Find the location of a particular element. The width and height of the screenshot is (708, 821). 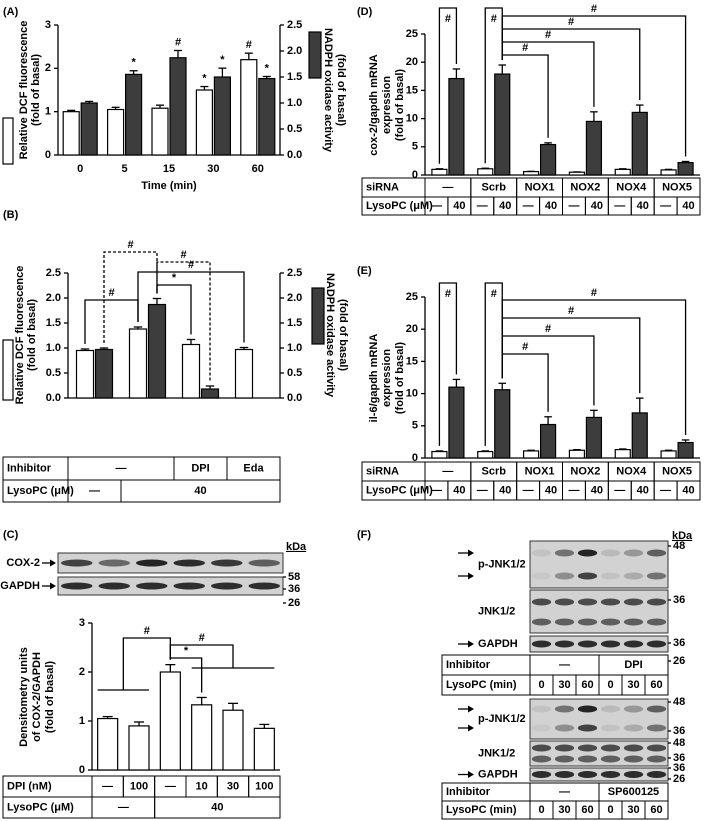

row-label: LysoPC (μM) is located at coordinates (40, 491).